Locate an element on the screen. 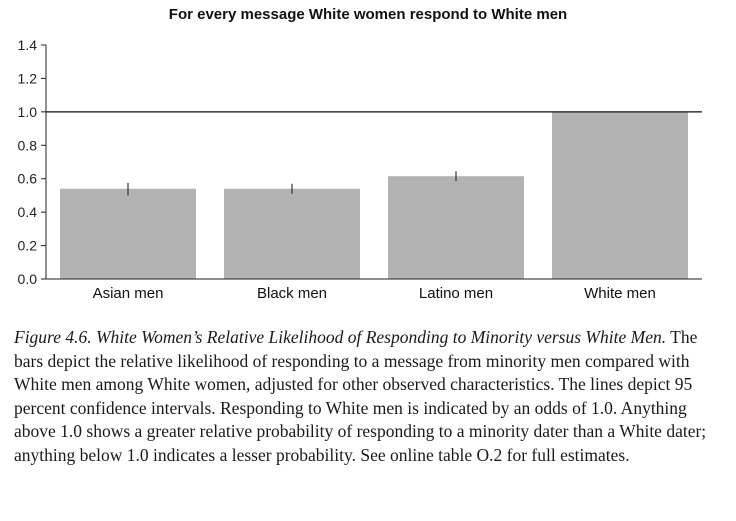 This screenshot has width=736, height=521. y-tick-label: 0.6 is located at coordinates (28, 179).